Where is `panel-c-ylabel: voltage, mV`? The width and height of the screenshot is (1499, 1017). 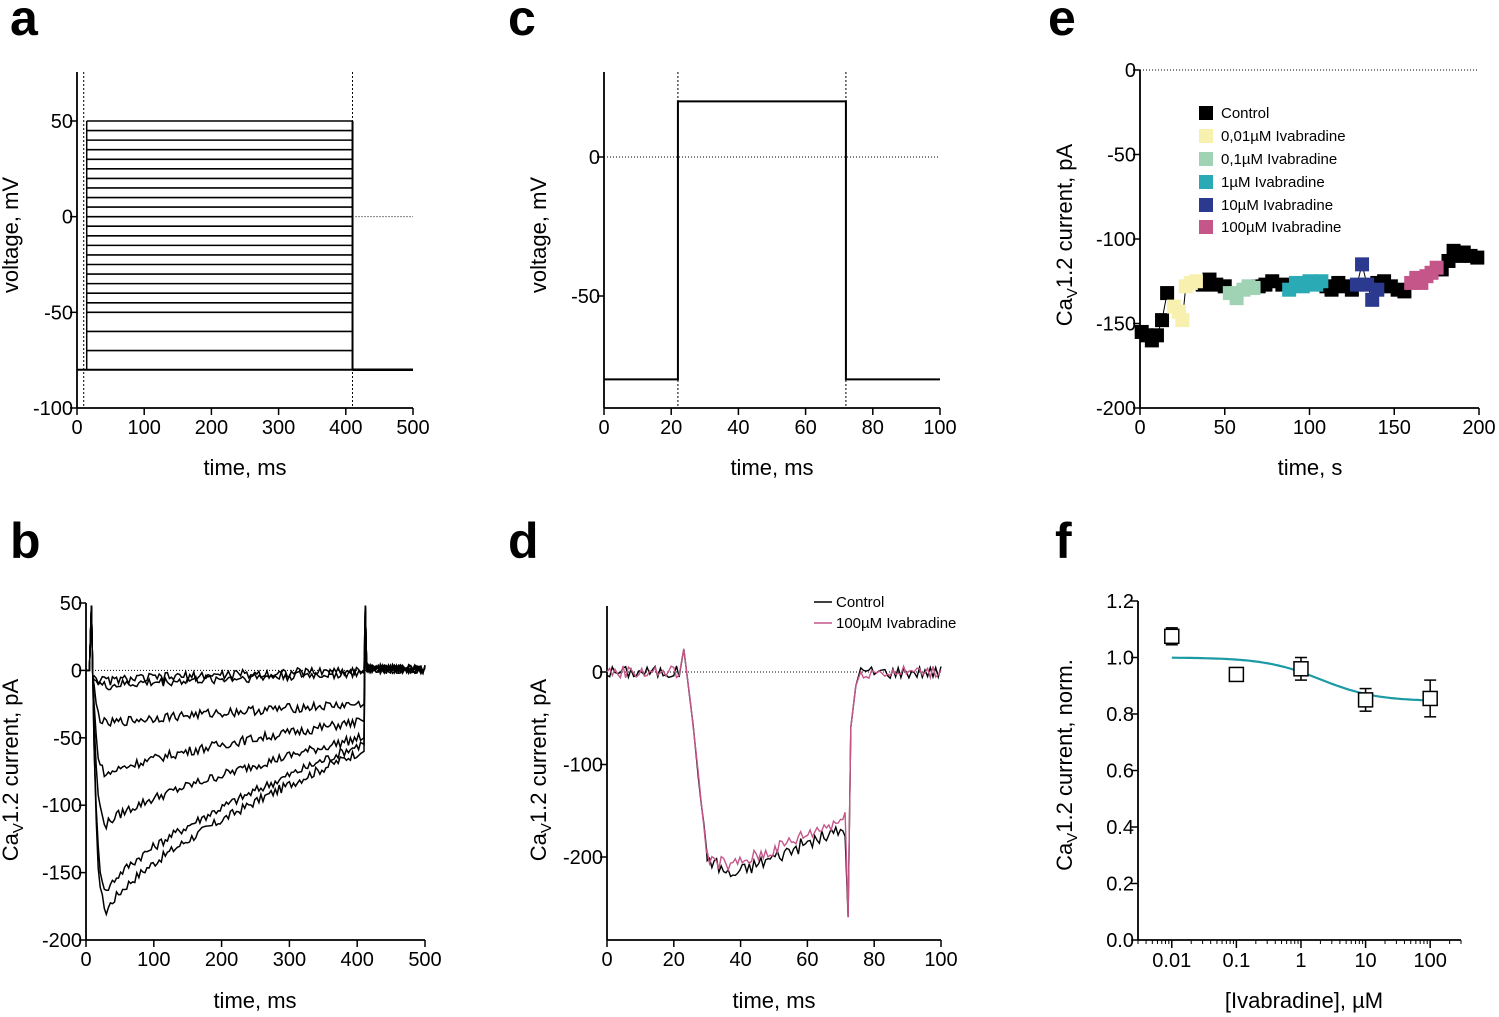
panel-c-ylabel: voltage, mV is located at coordinates (538, 235).